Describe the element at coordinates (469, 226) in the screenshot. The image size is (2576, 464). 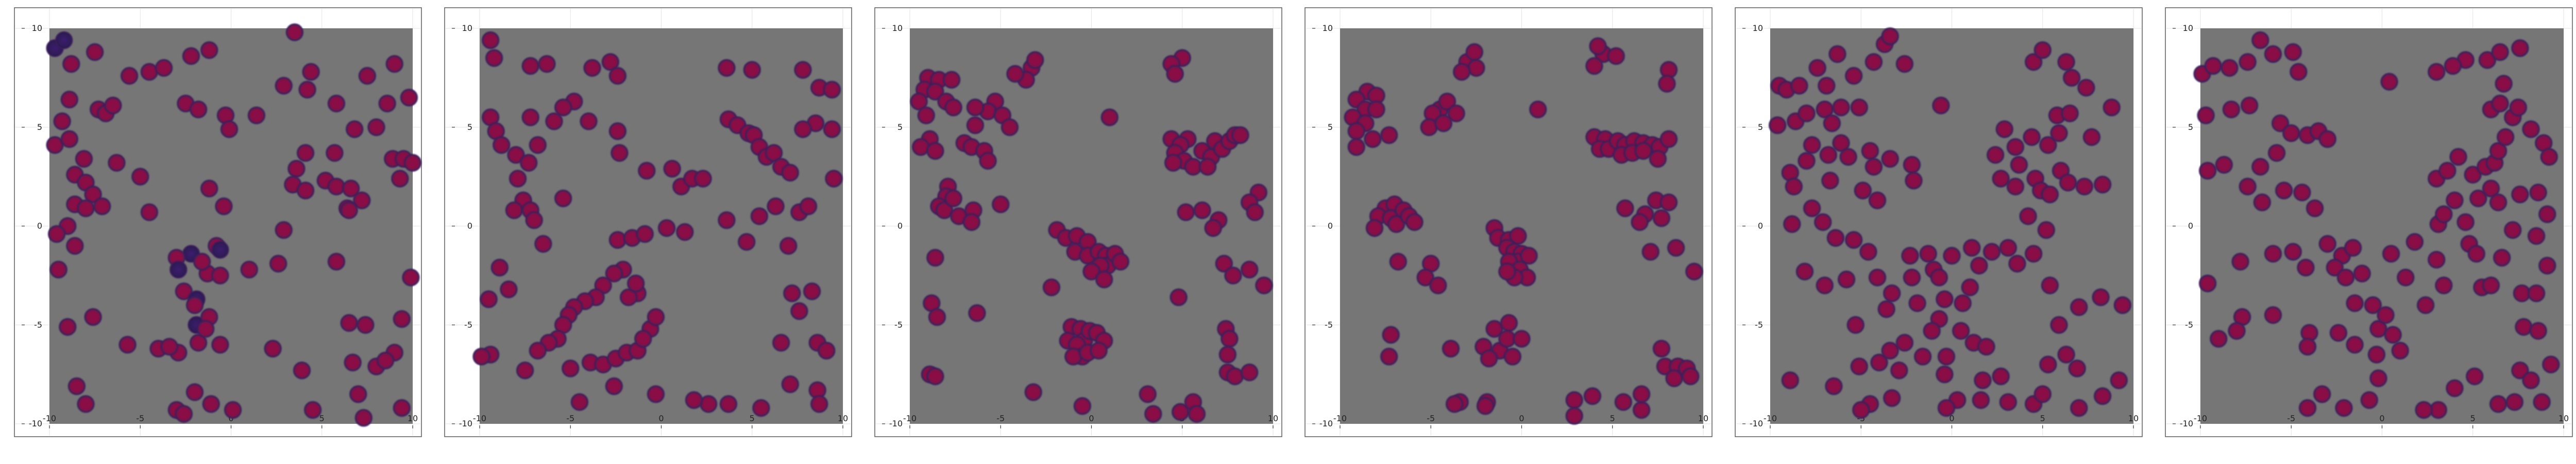
I see `y-tick-label: 0` at that location.